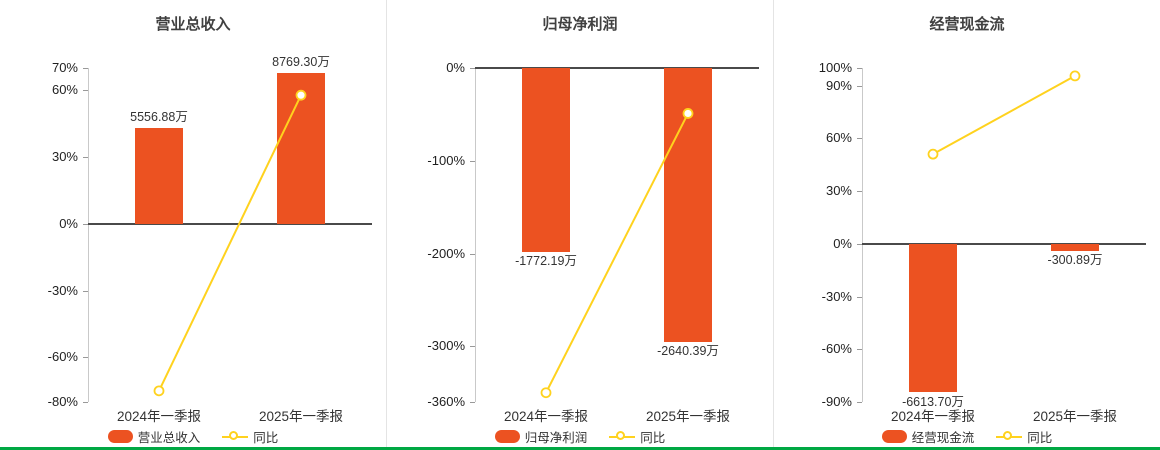  What do you see at coordinates (301, 61) in the screenshot?
I see `bar-value-label: 8769.30万` at bounding box center [301, 61].